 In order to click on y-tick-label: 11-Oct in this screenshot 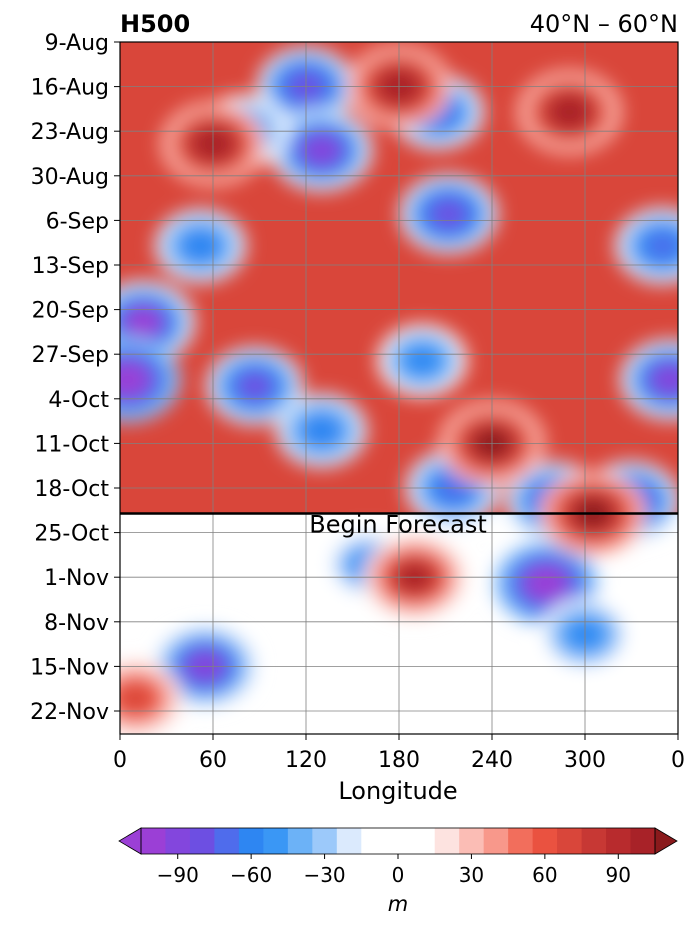, I will do `click(71, 444)`.